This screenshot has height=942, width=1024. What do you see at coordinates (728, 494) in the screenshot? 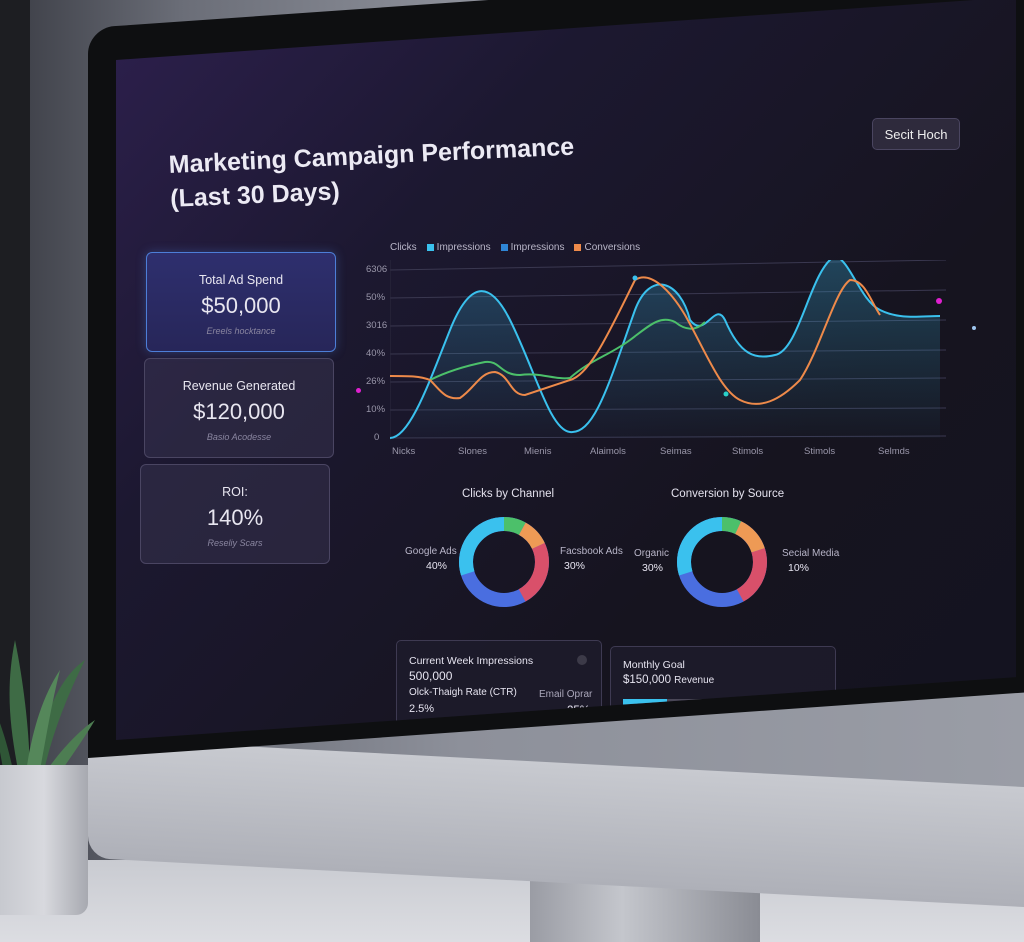
I see `donut-title-conversion-by-source: Conversion by Source` at bounding box center [728, 494].